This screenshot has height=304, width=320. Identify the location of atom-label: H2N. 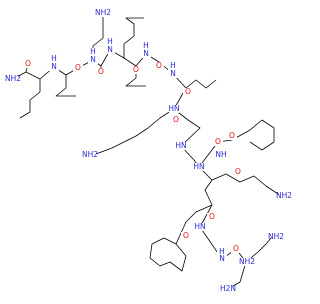
(228, 288).